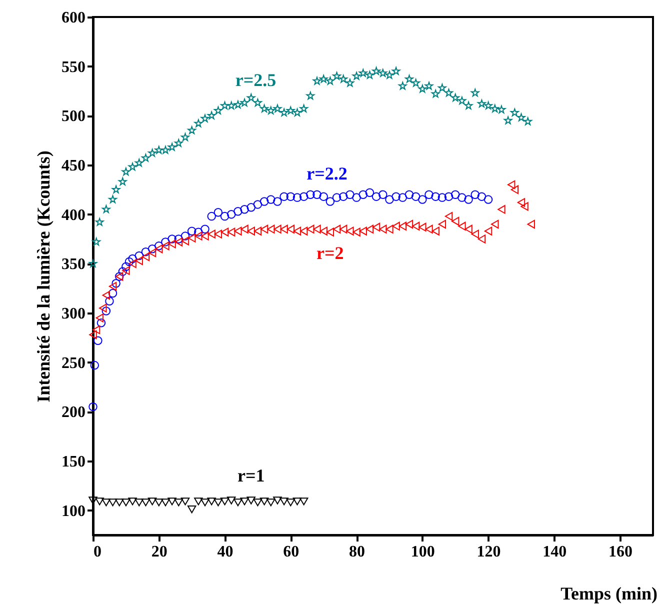 The image size is (664, 612). What do you see at coordinates (225, 552) in the screenshot?
I see `x-tick-label: 40` at bounding box center [225, 552].